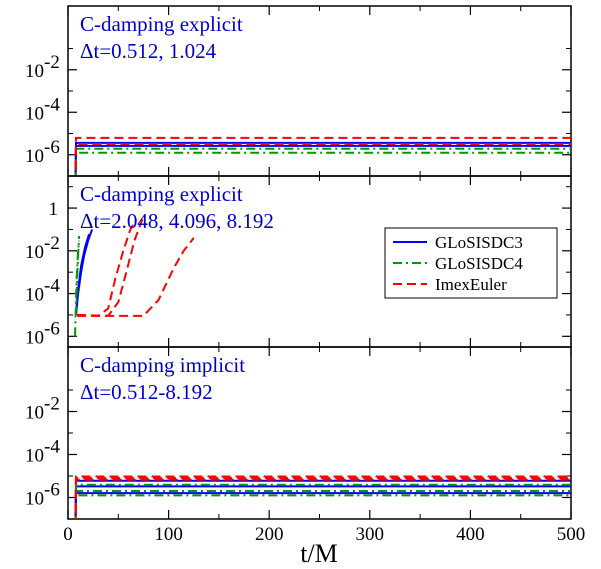  Describe the element at coordinates (471, 284) in the screenshot. I see `legend-label: ImexEuler` at that location.